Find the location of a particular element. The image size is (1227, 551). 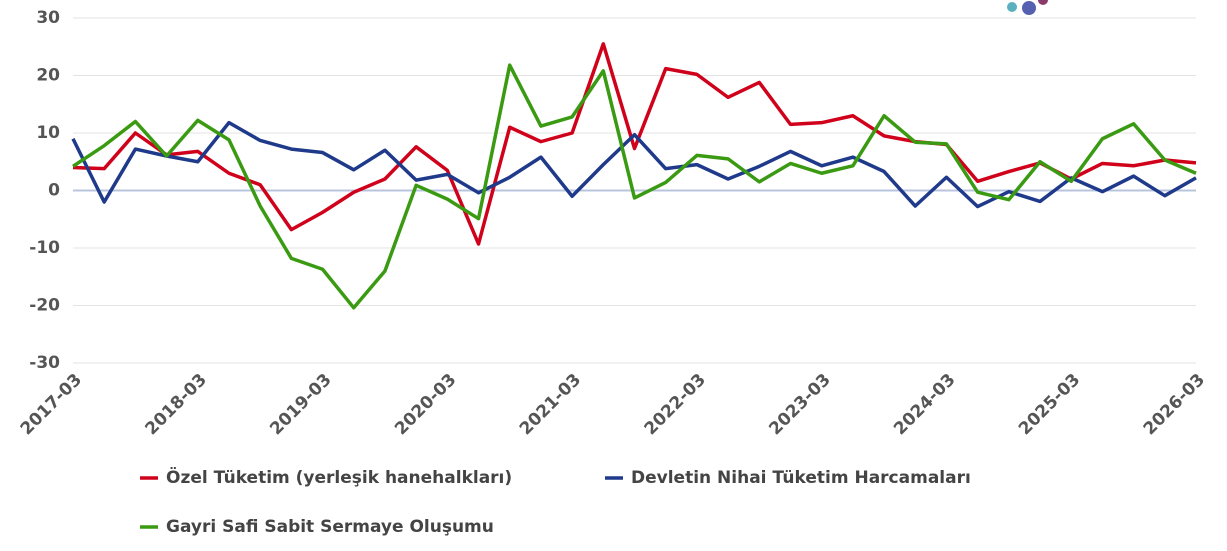

y-tick-label: 30 is located at coordinates (48, 18).